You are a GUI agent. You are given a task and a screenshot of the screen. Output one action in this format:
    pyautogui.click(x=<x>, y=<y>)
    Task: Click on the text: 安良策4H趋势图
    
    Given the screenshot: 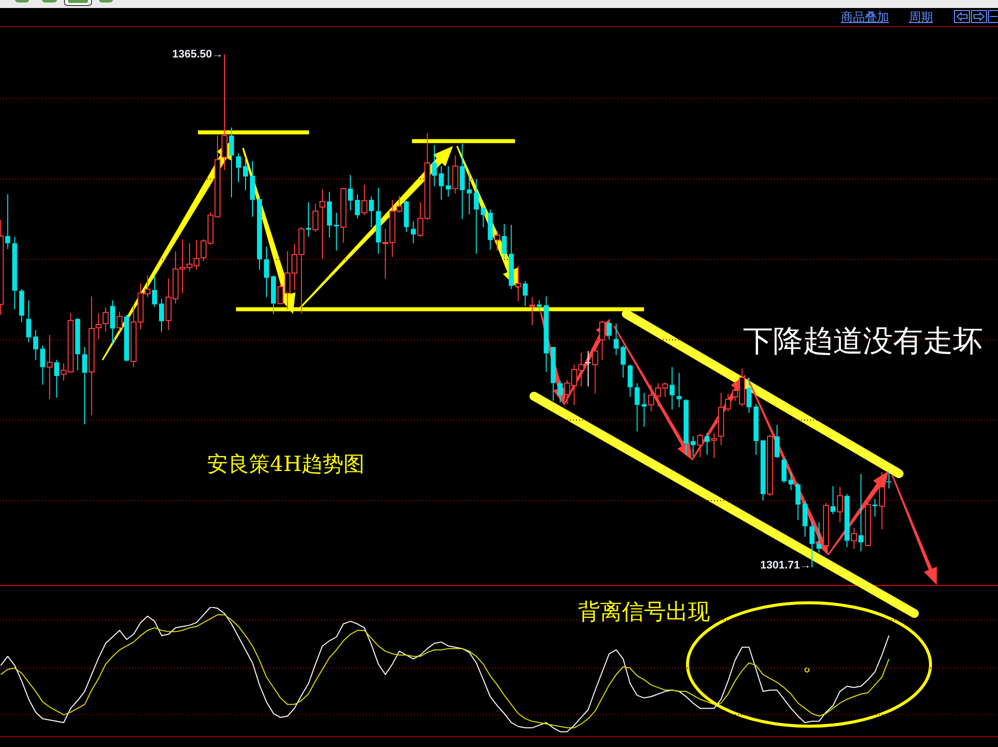 What is the action you would take?
    pyautogui.click(x=286, y=464)
    